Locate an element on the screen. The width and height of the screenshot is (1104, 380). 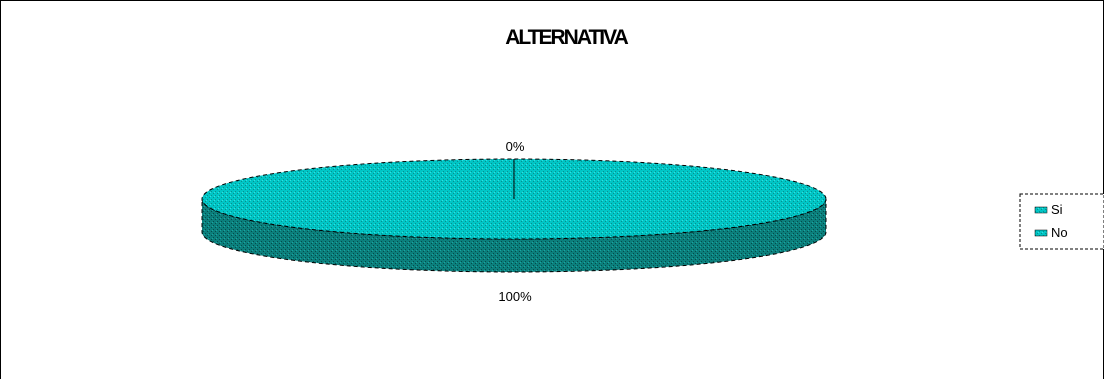
data-label-si: 0% is located at coordinates (515, 146).